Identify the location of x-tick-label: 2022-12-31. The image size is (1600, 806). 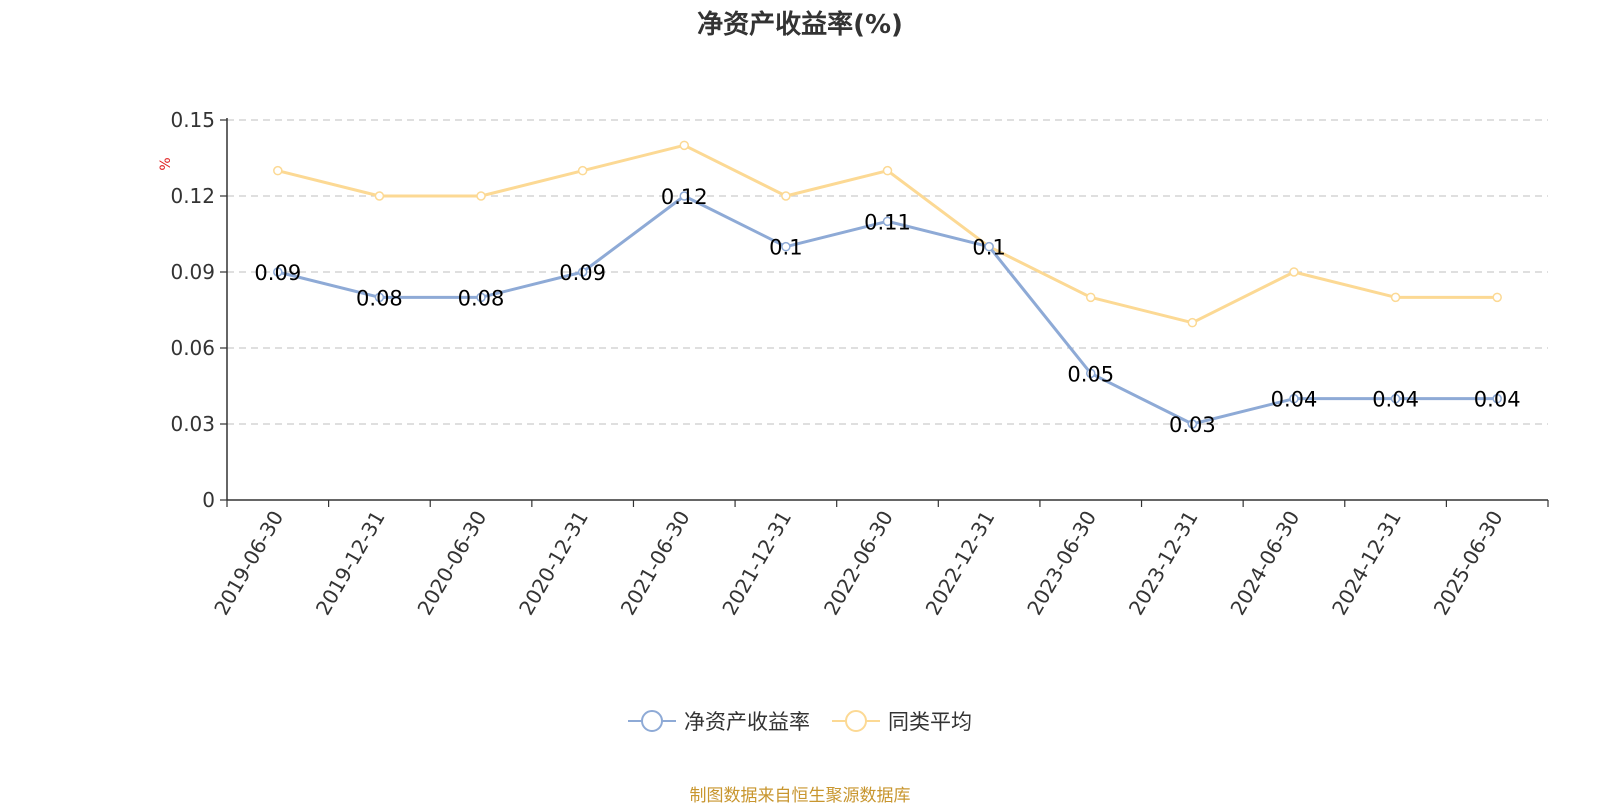
(960, 563).